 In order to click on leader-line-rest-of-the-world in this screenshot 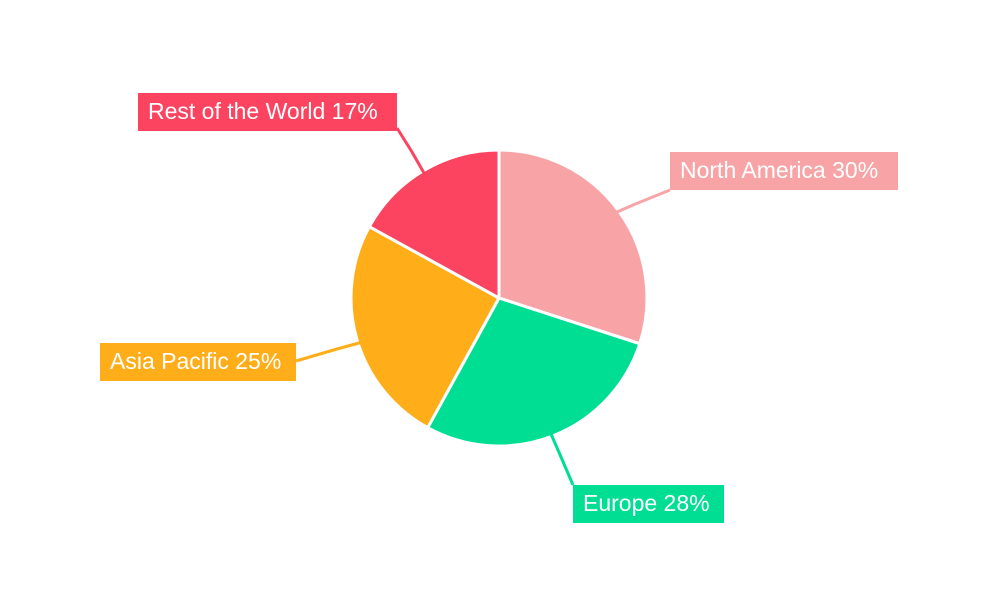, I will do `click(410, 150)`.